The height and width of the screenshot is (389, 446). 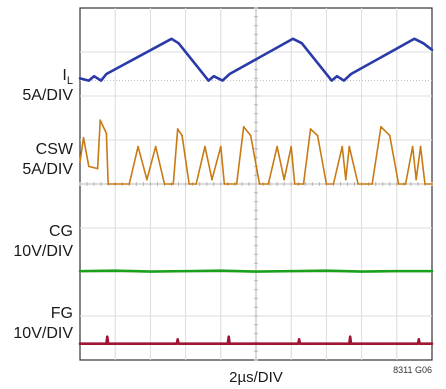 I want to click on series-scale-il: 5A/DIV, so click(x=47, y=95).